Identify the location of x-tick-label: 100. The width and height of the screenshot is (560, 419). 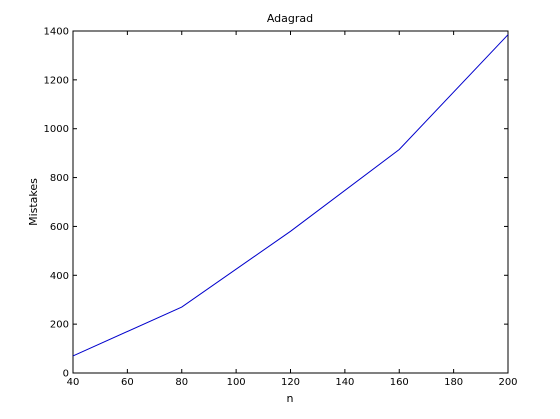
(236, 382).